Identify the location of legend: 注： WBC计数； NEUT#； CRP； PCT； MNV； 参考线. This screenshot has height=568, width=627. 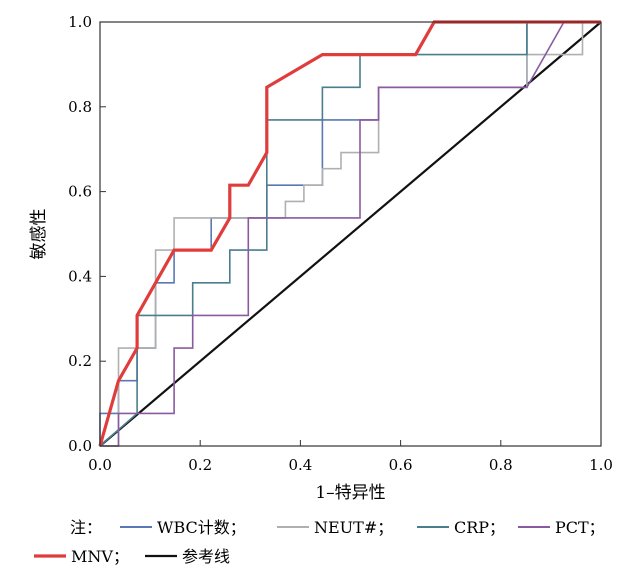
(319, 542).